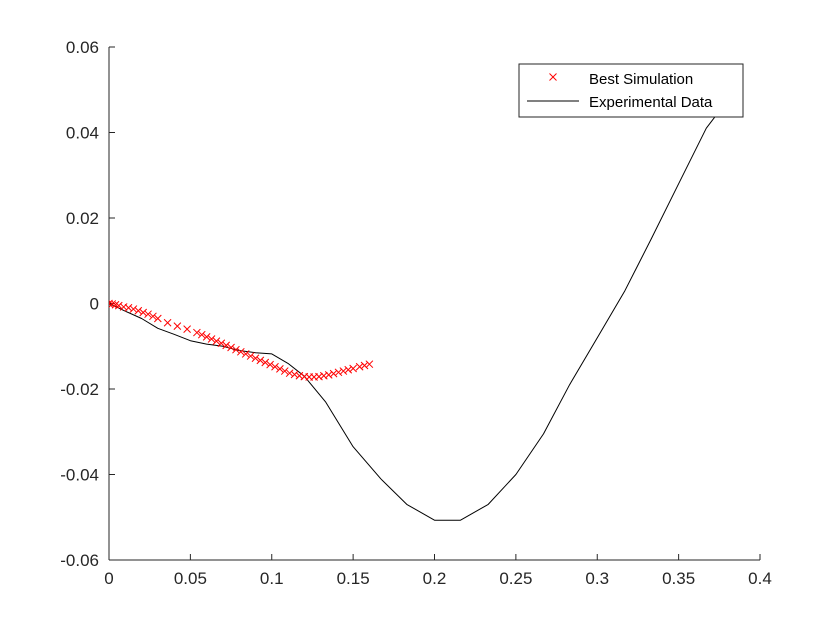 The height and width of the screenshot is (630, 840). What do you see at coordinates (760, 578) in the screenshot?
I see `x-tick-label: 0.4` at bounding box center [760, 578].